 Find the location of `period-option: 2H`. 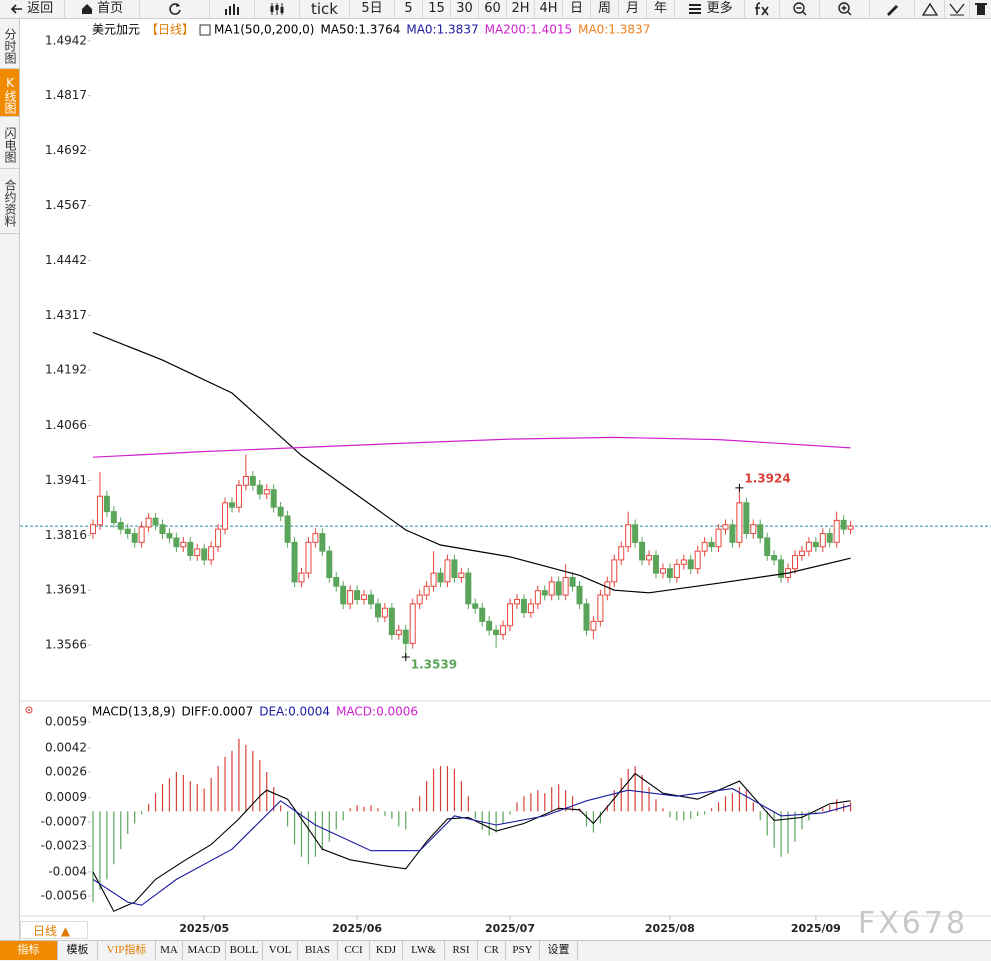

period-option: 2H is located at coordinates (521, 9).